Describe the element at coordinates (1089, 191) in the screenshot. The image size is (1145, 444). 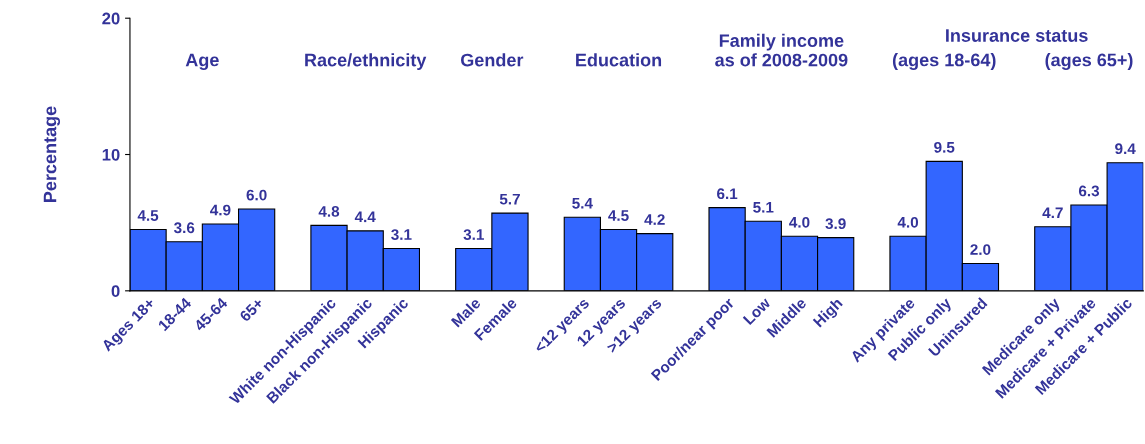
I see `data-label: 6.3` at that location.